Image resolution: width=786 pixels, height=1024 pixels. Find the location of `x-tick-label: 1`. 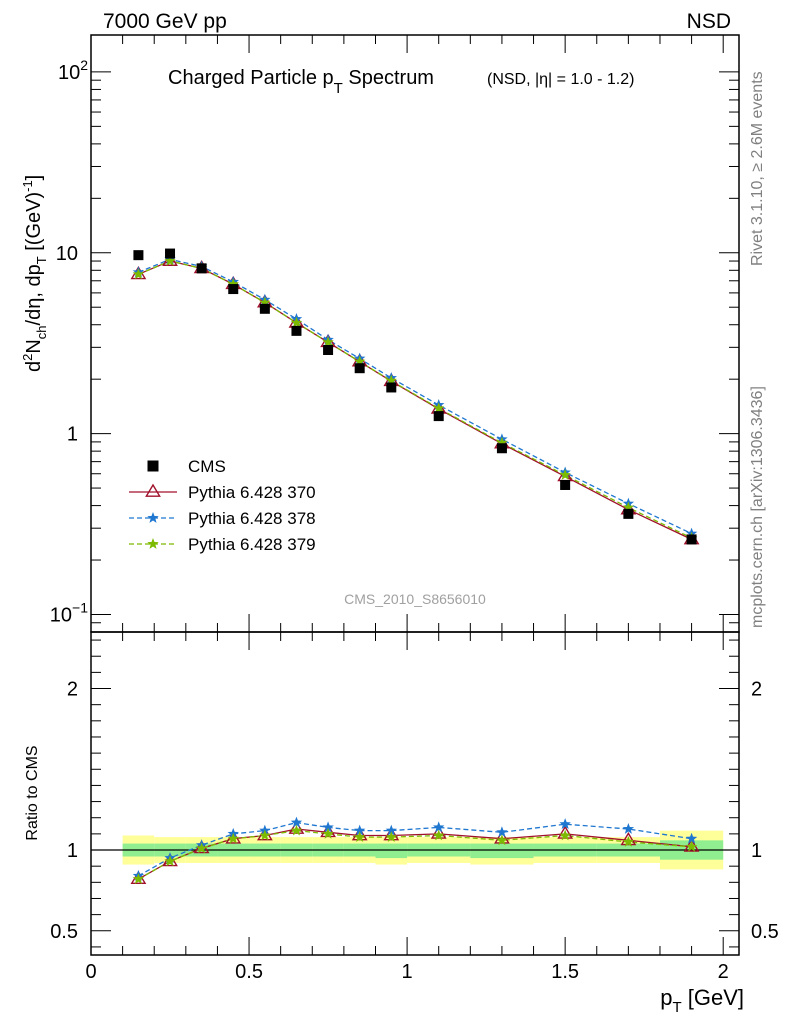

x-tick-label: 1 is located at coordinates (407, 972).